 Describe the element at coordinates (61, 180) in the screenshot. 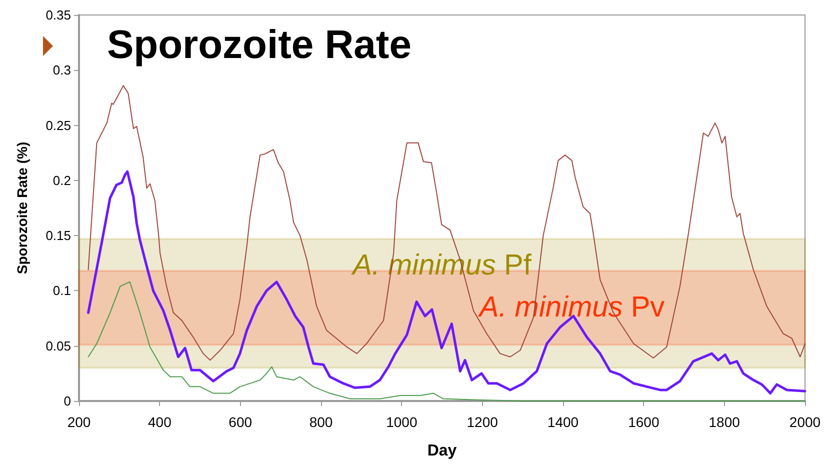

I see `y-tick-label: 0.2` at that location.